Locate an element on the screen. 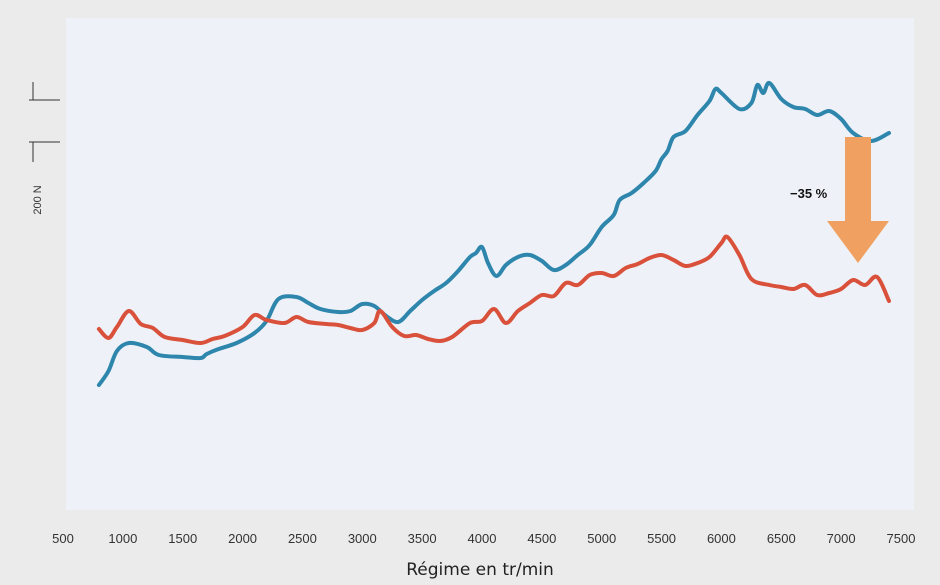  x-tick-label: 3500 is located at coordinates (422, 538).